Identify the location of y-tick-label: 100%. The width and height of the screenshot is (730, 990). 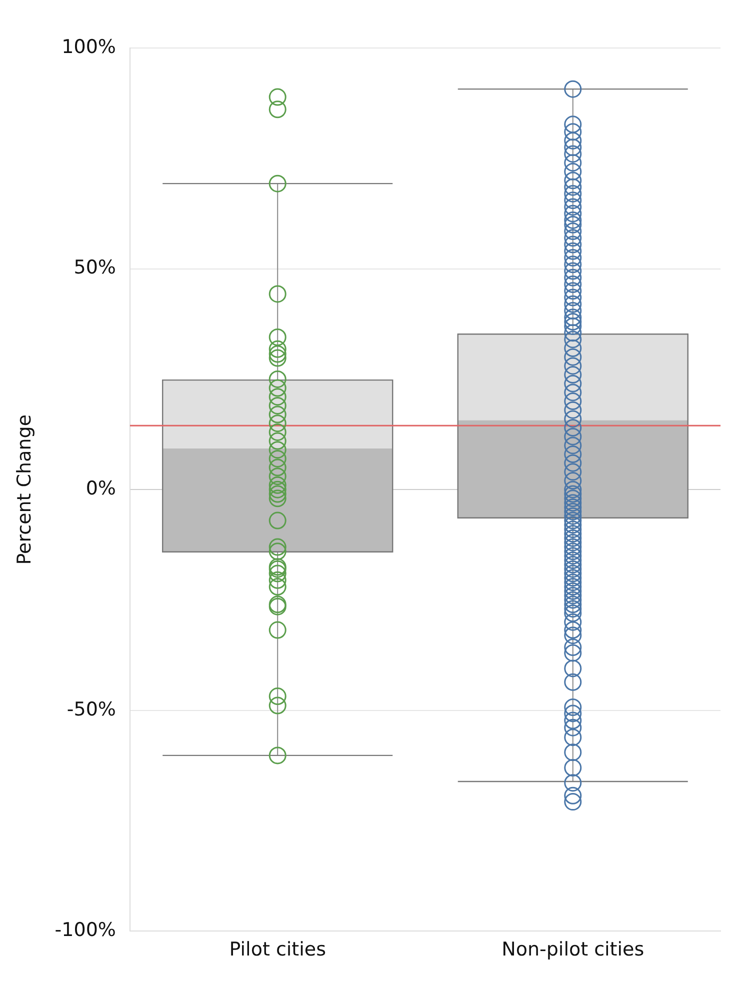
(89, 47).